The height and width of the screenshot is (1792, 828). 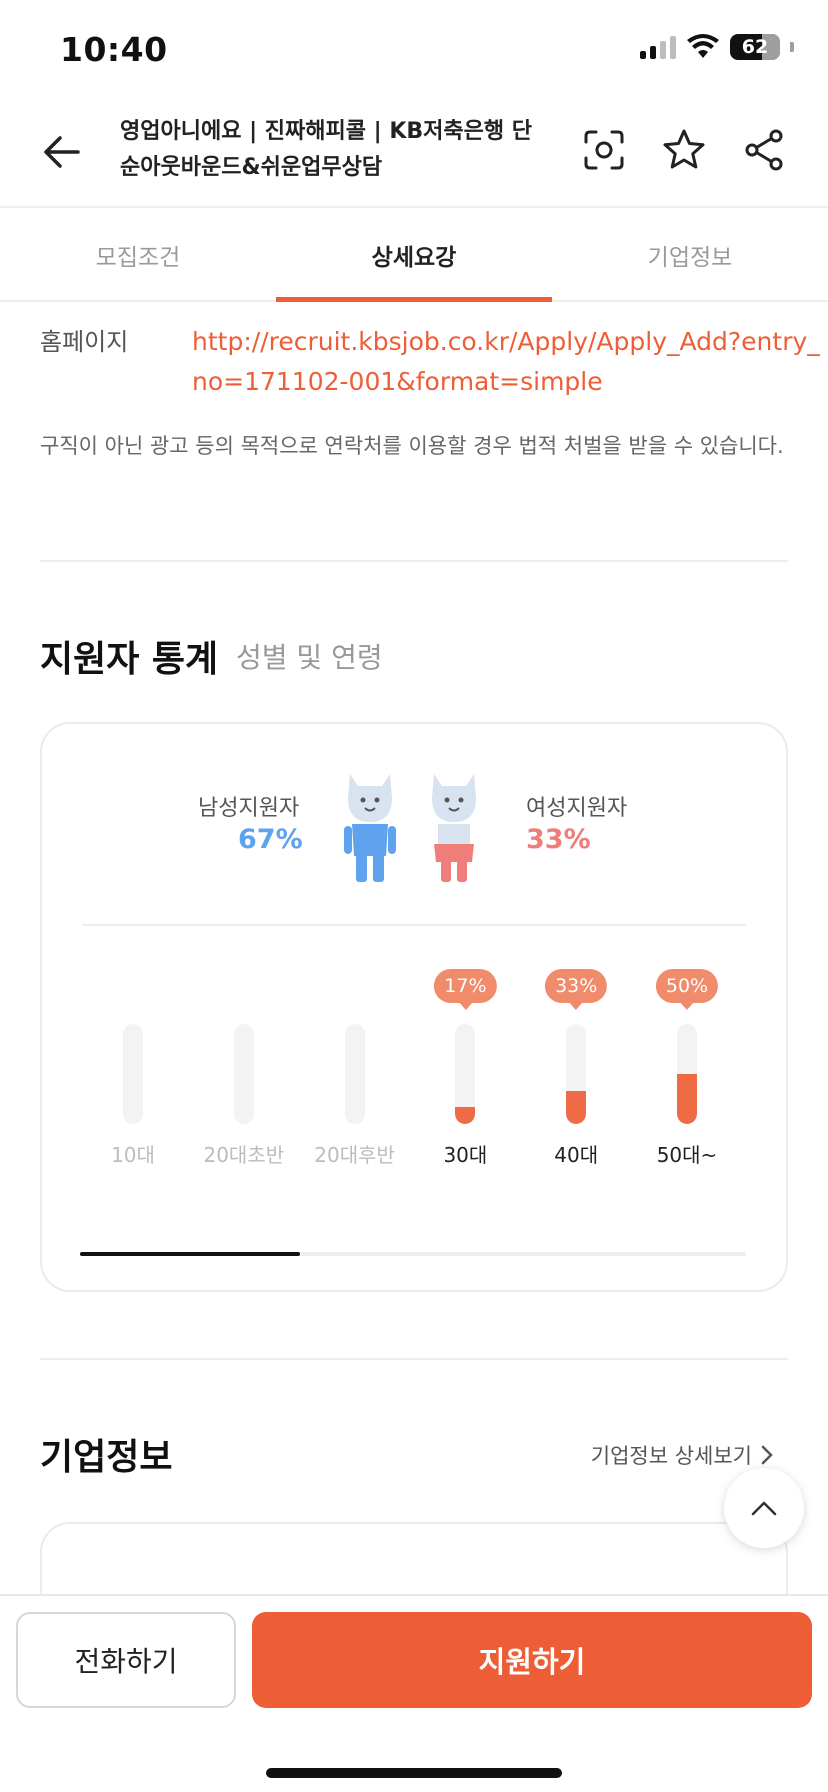 I want to click on app-header: 영업아니에요 | 진짜해피콜 | KB저축은행 단순아웃바운드&쉬운업무상담, so click(x=414, y=154).